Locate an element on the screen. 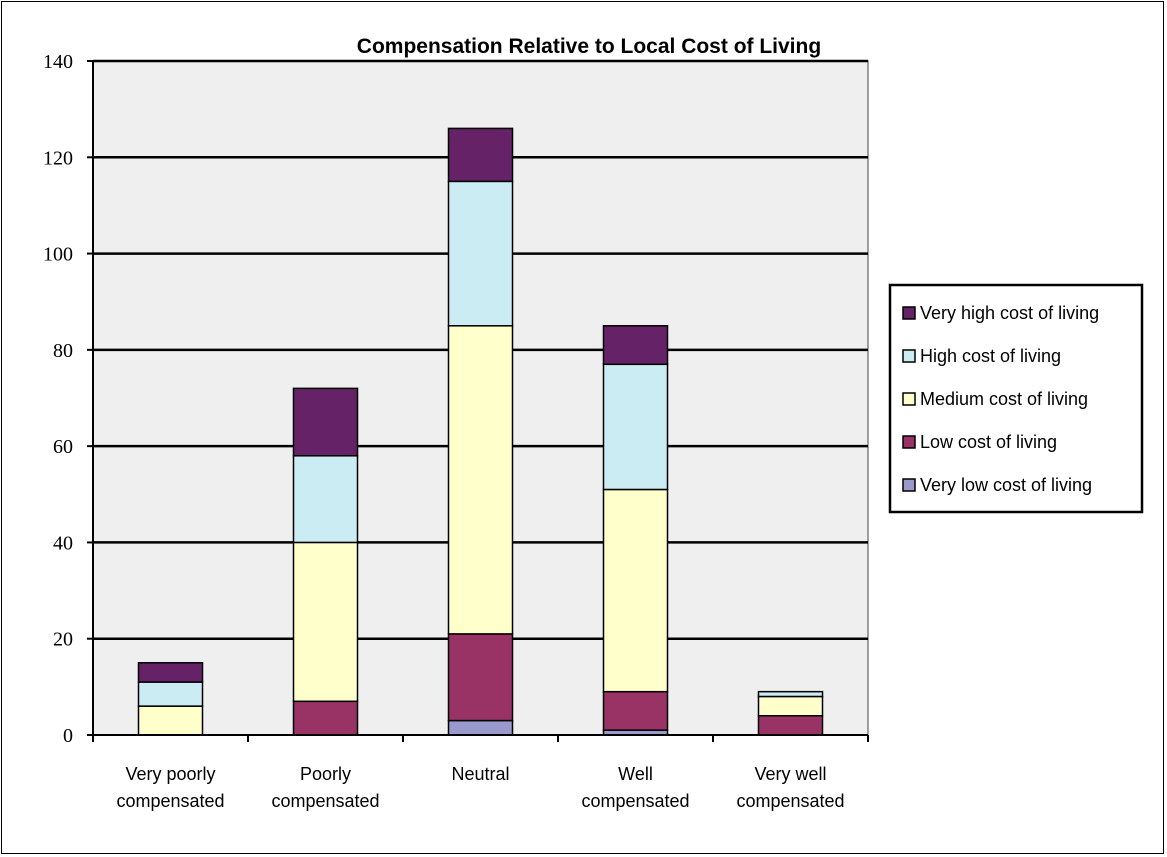 The image size is (1167, 857). legend-label: Medium cost of living is located at coordinates (1004, 399).